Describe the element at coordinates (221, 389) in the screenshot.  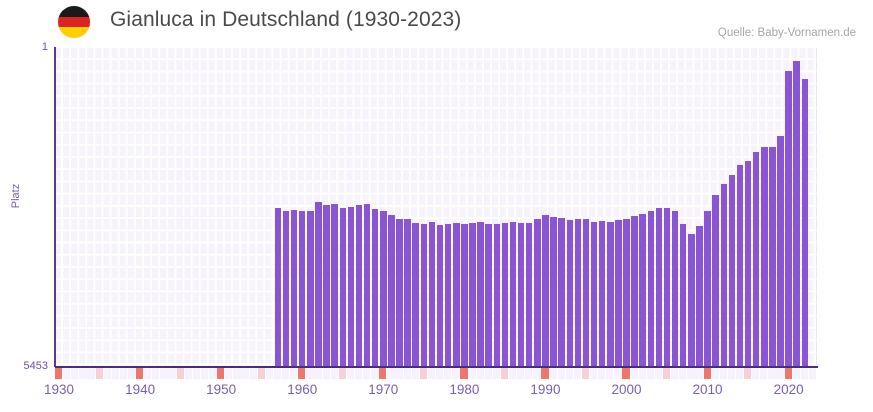
I see `x-axis-label: 1950` at that location.